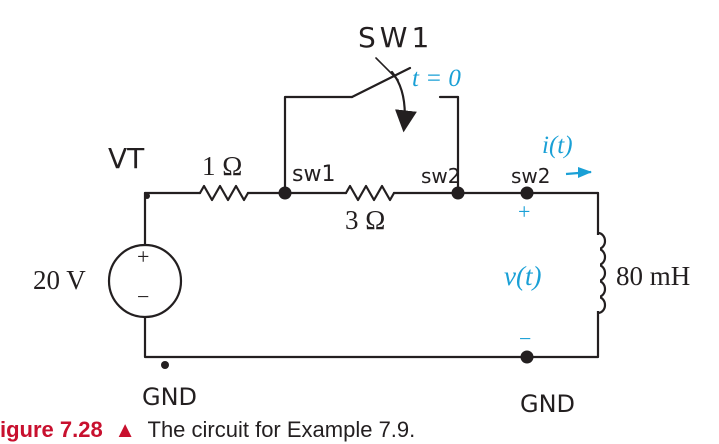 The image size is (719, 444). I want to click on label-ground-left: GND, so click(169, 397).